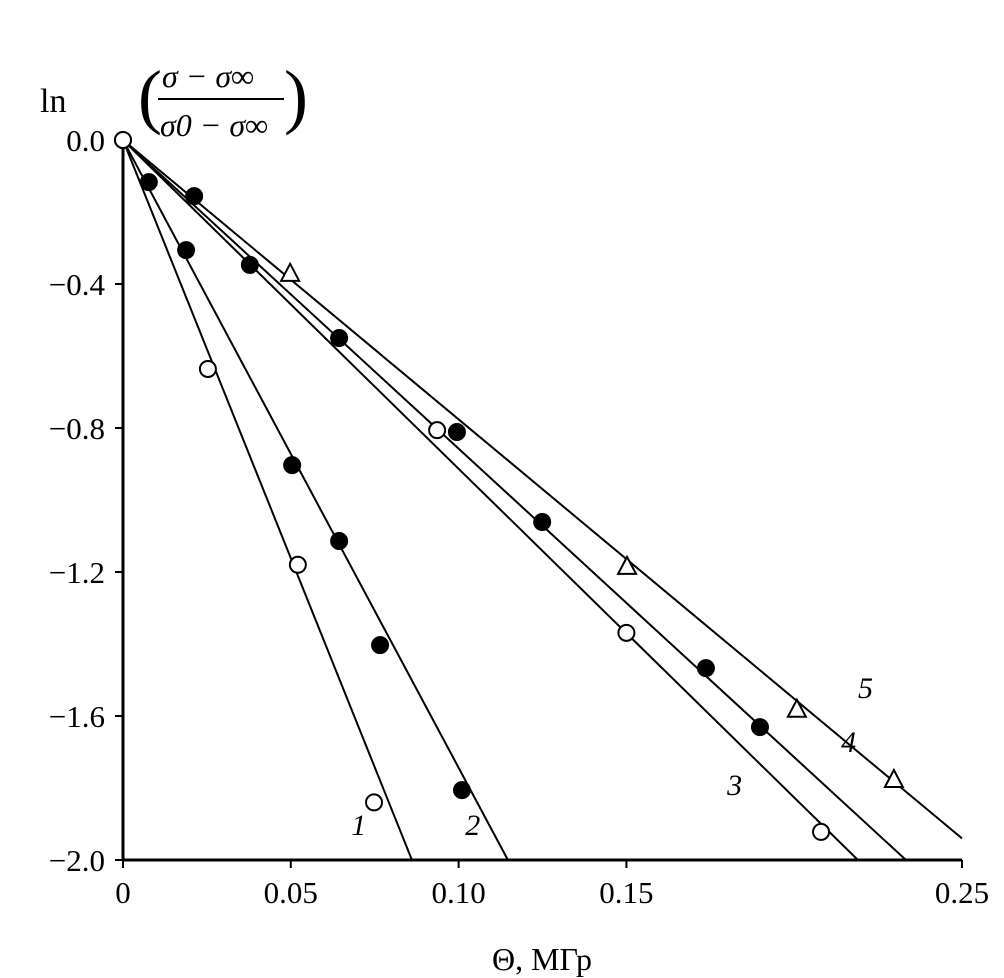  What do you see at coordinates (472, 825) in the screenshot?
I see `series-label-2: 2` at bounding box center [472, 825].